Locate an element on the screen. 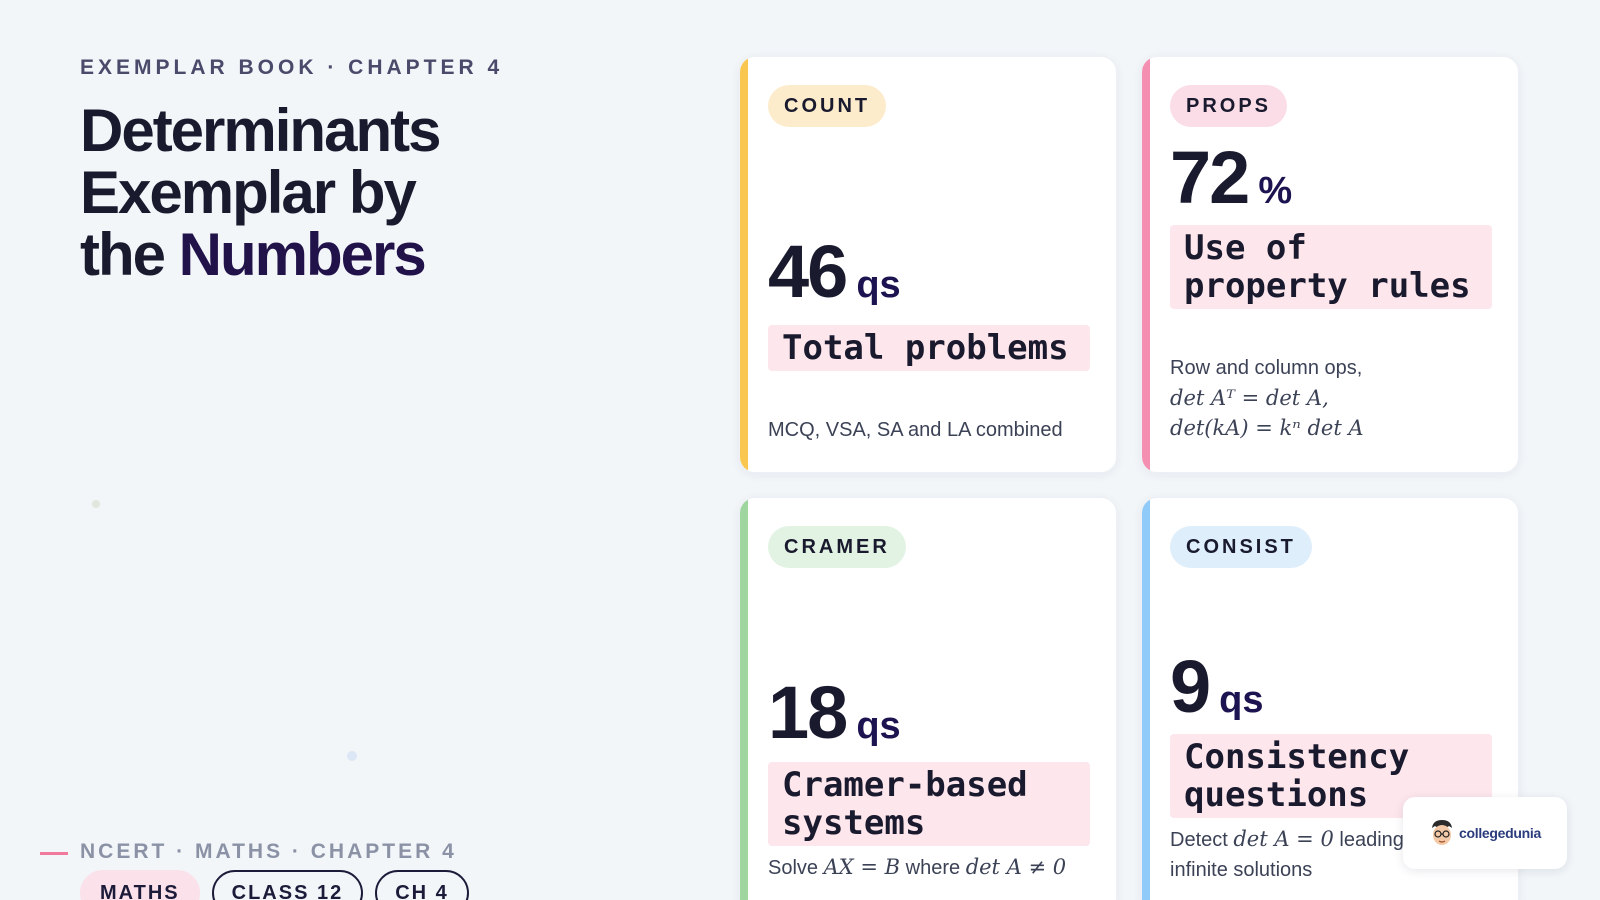  desc-intro: Row and column ops, is located at coordinates (1266, 368).